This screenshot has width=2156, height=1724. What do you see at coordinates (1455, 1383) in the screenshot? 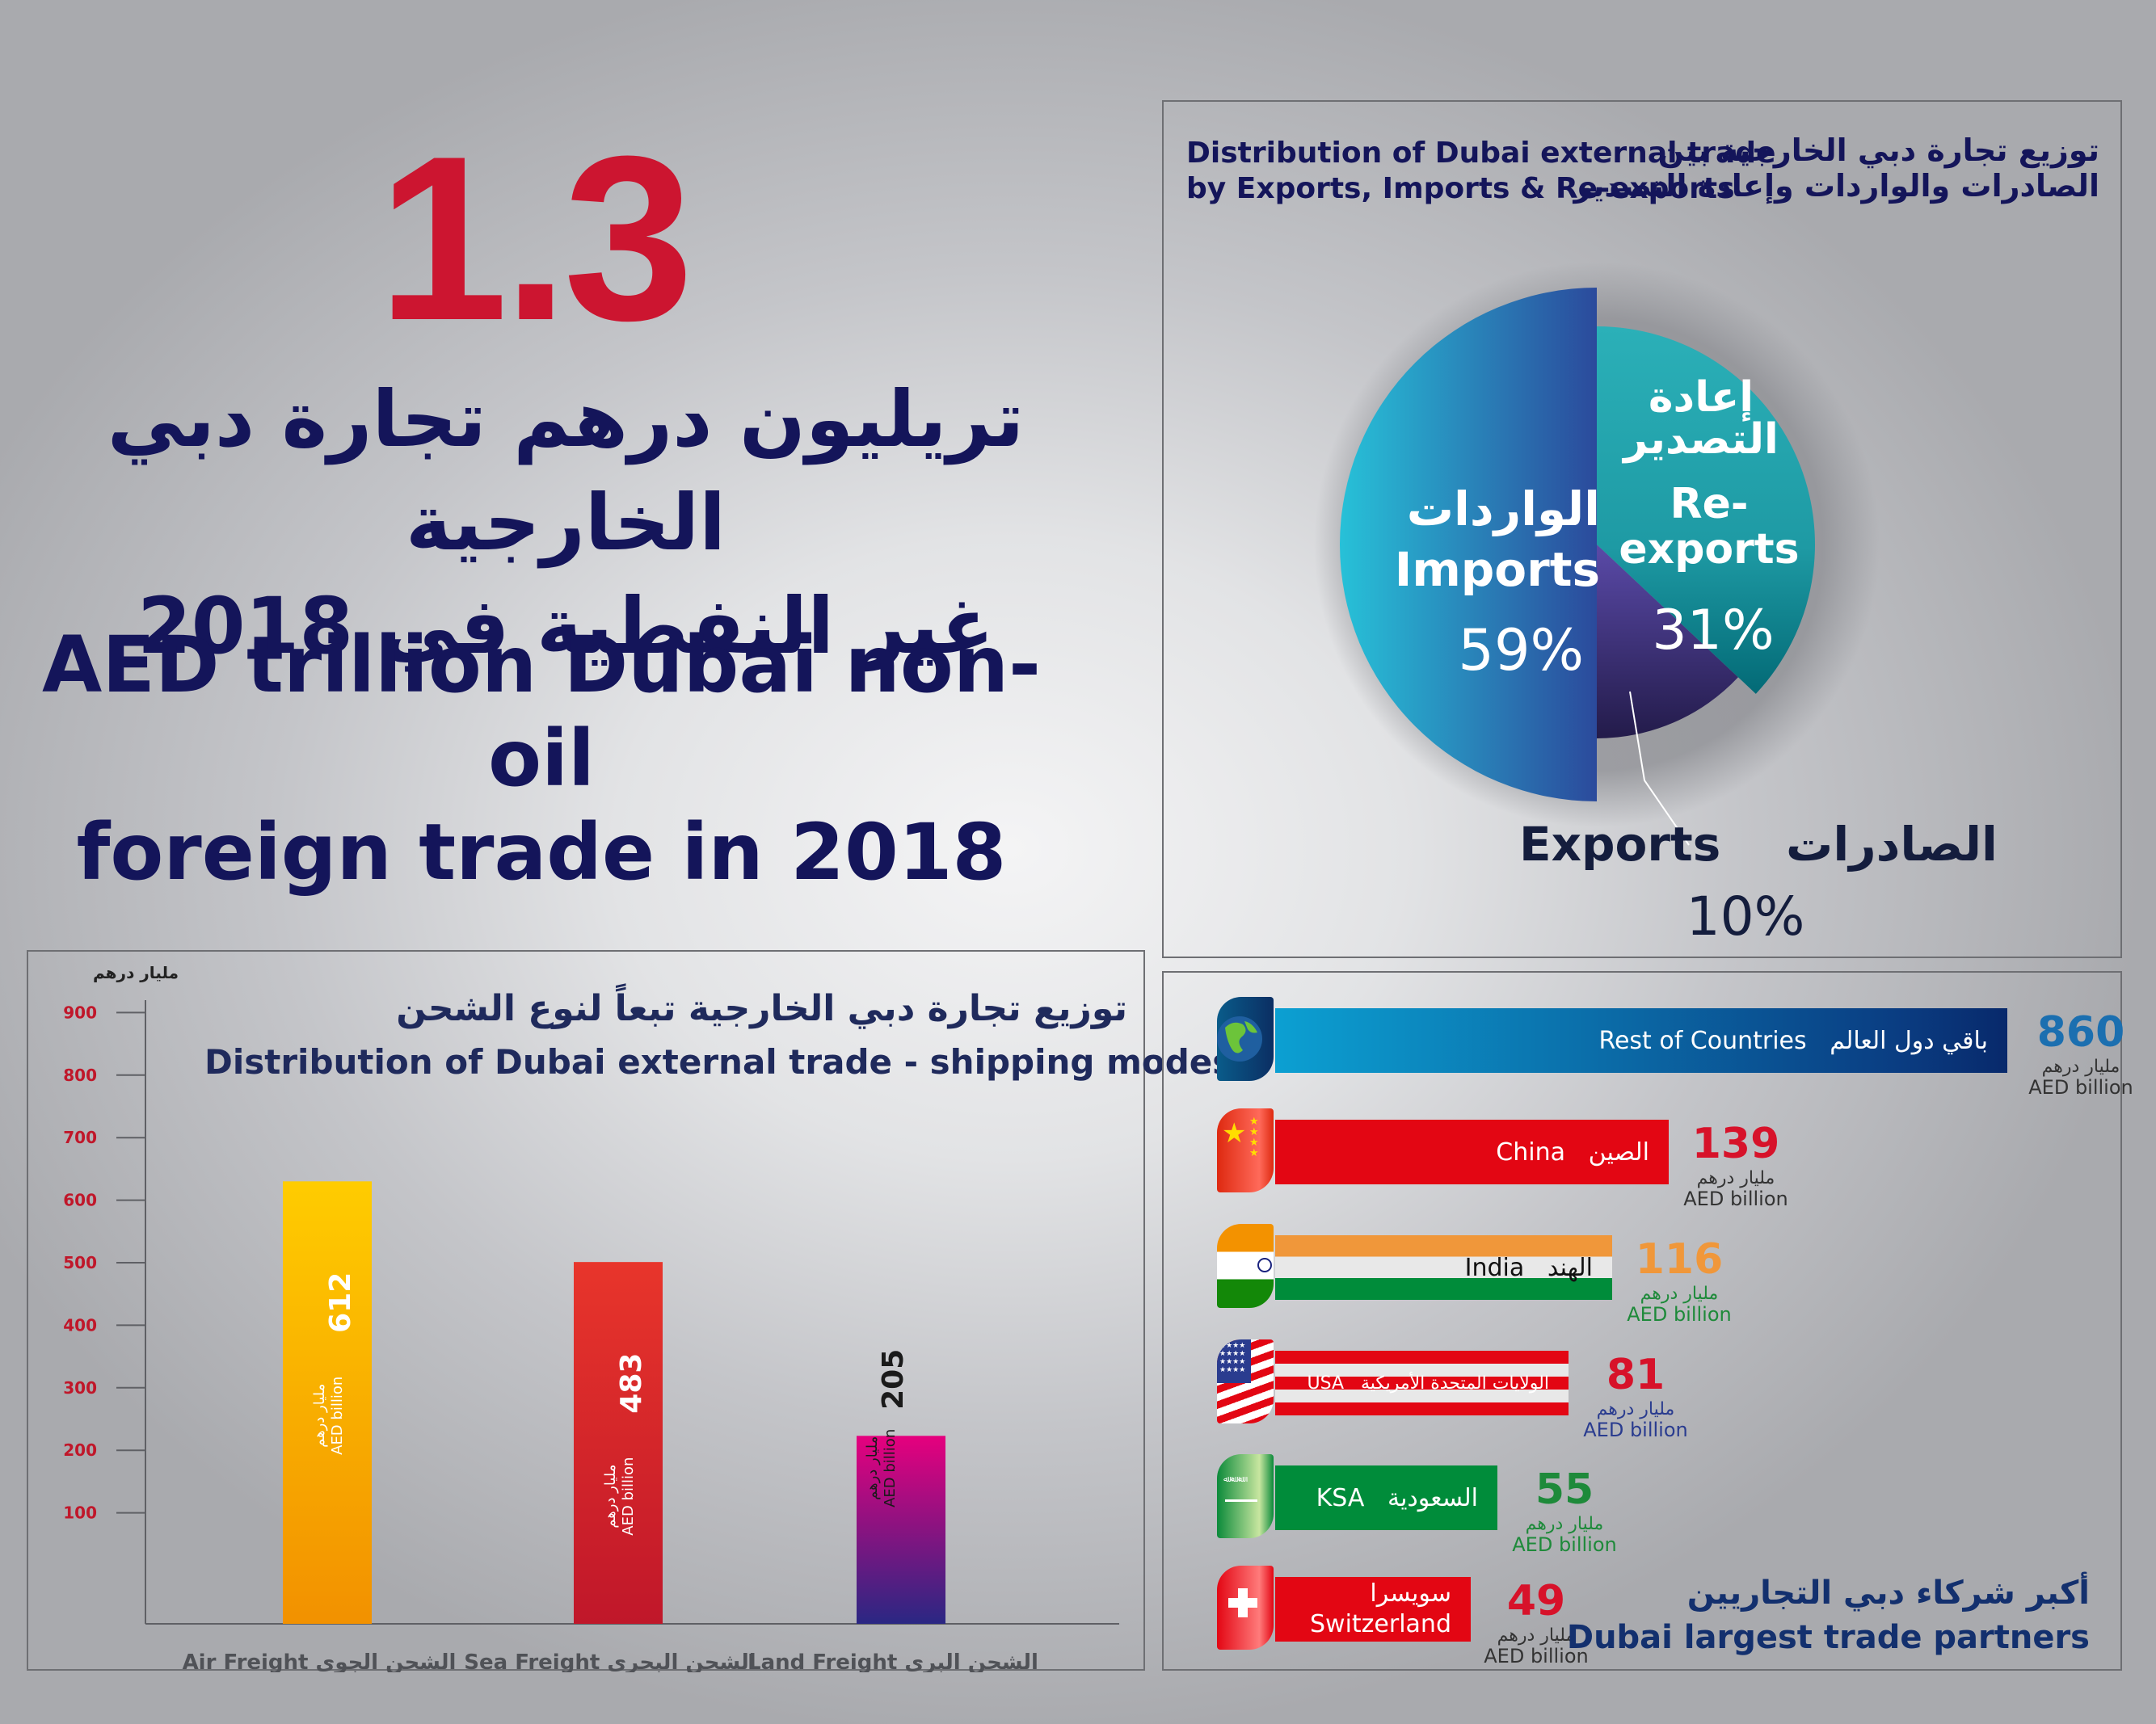
I see `partner-name-ar: الولايات المتحدة الأمريكية` at bounding box center [1455, 1383].